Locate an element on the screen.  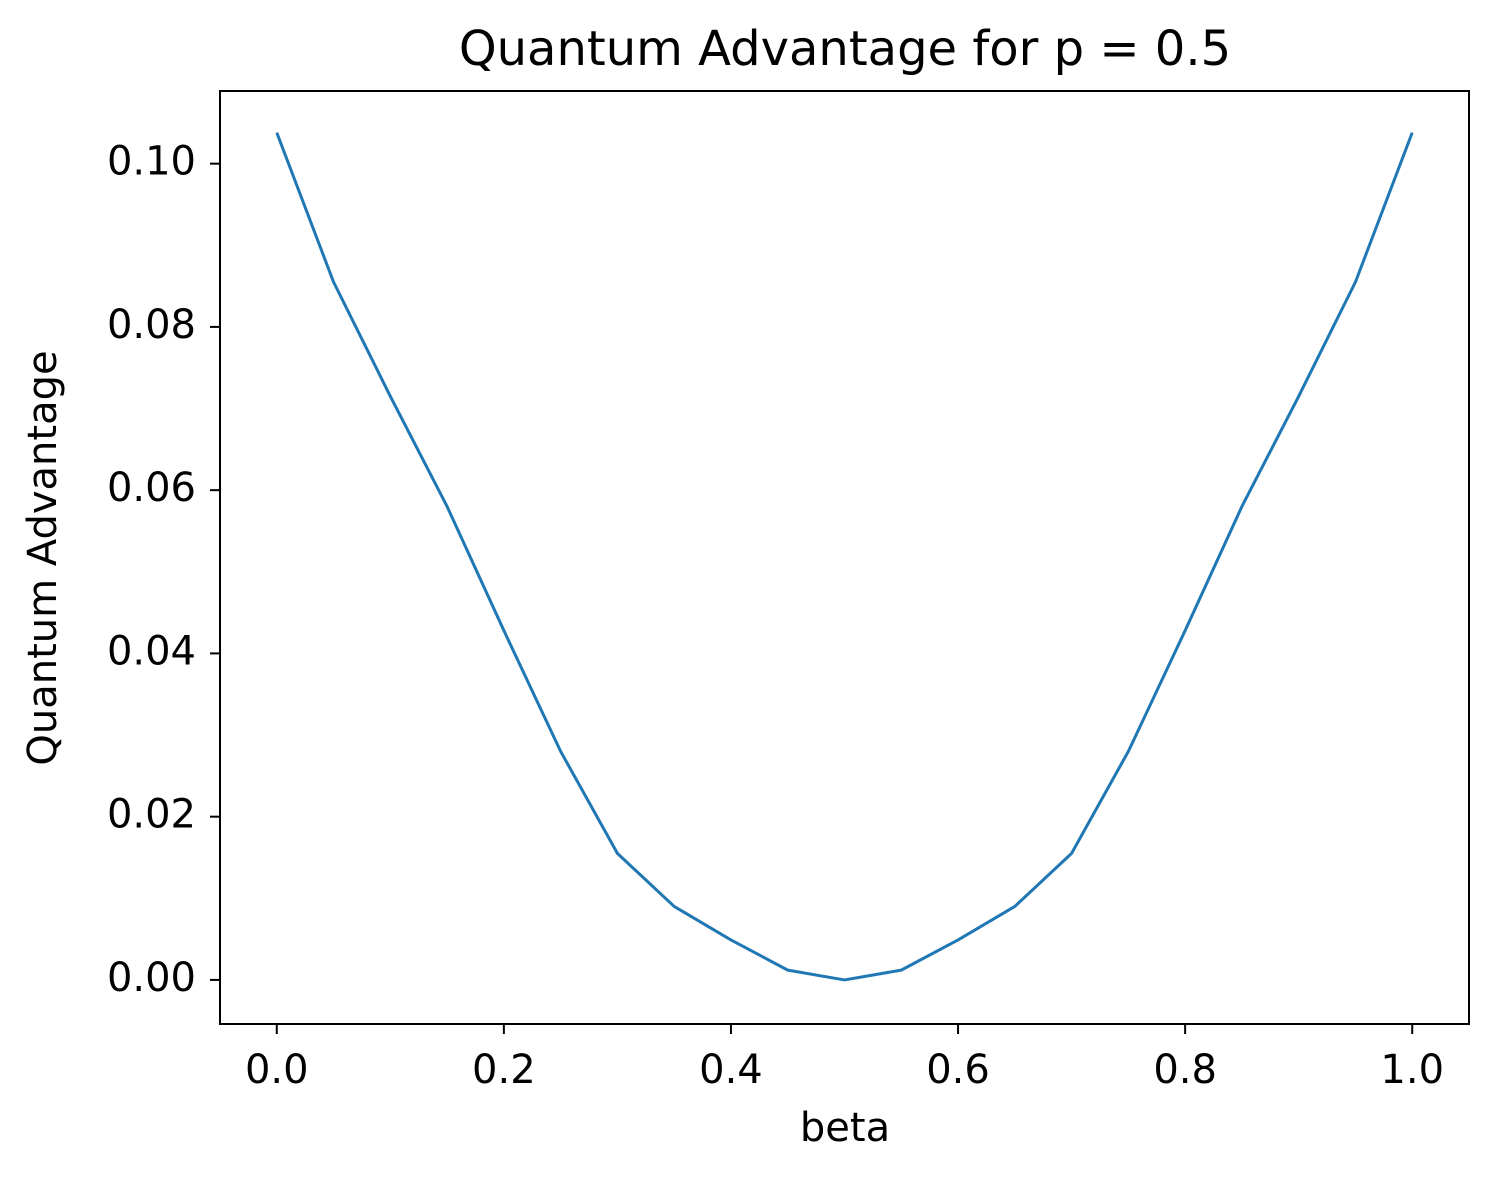
x-tick-label: 0.2 is located at coordinates (504, 1070).